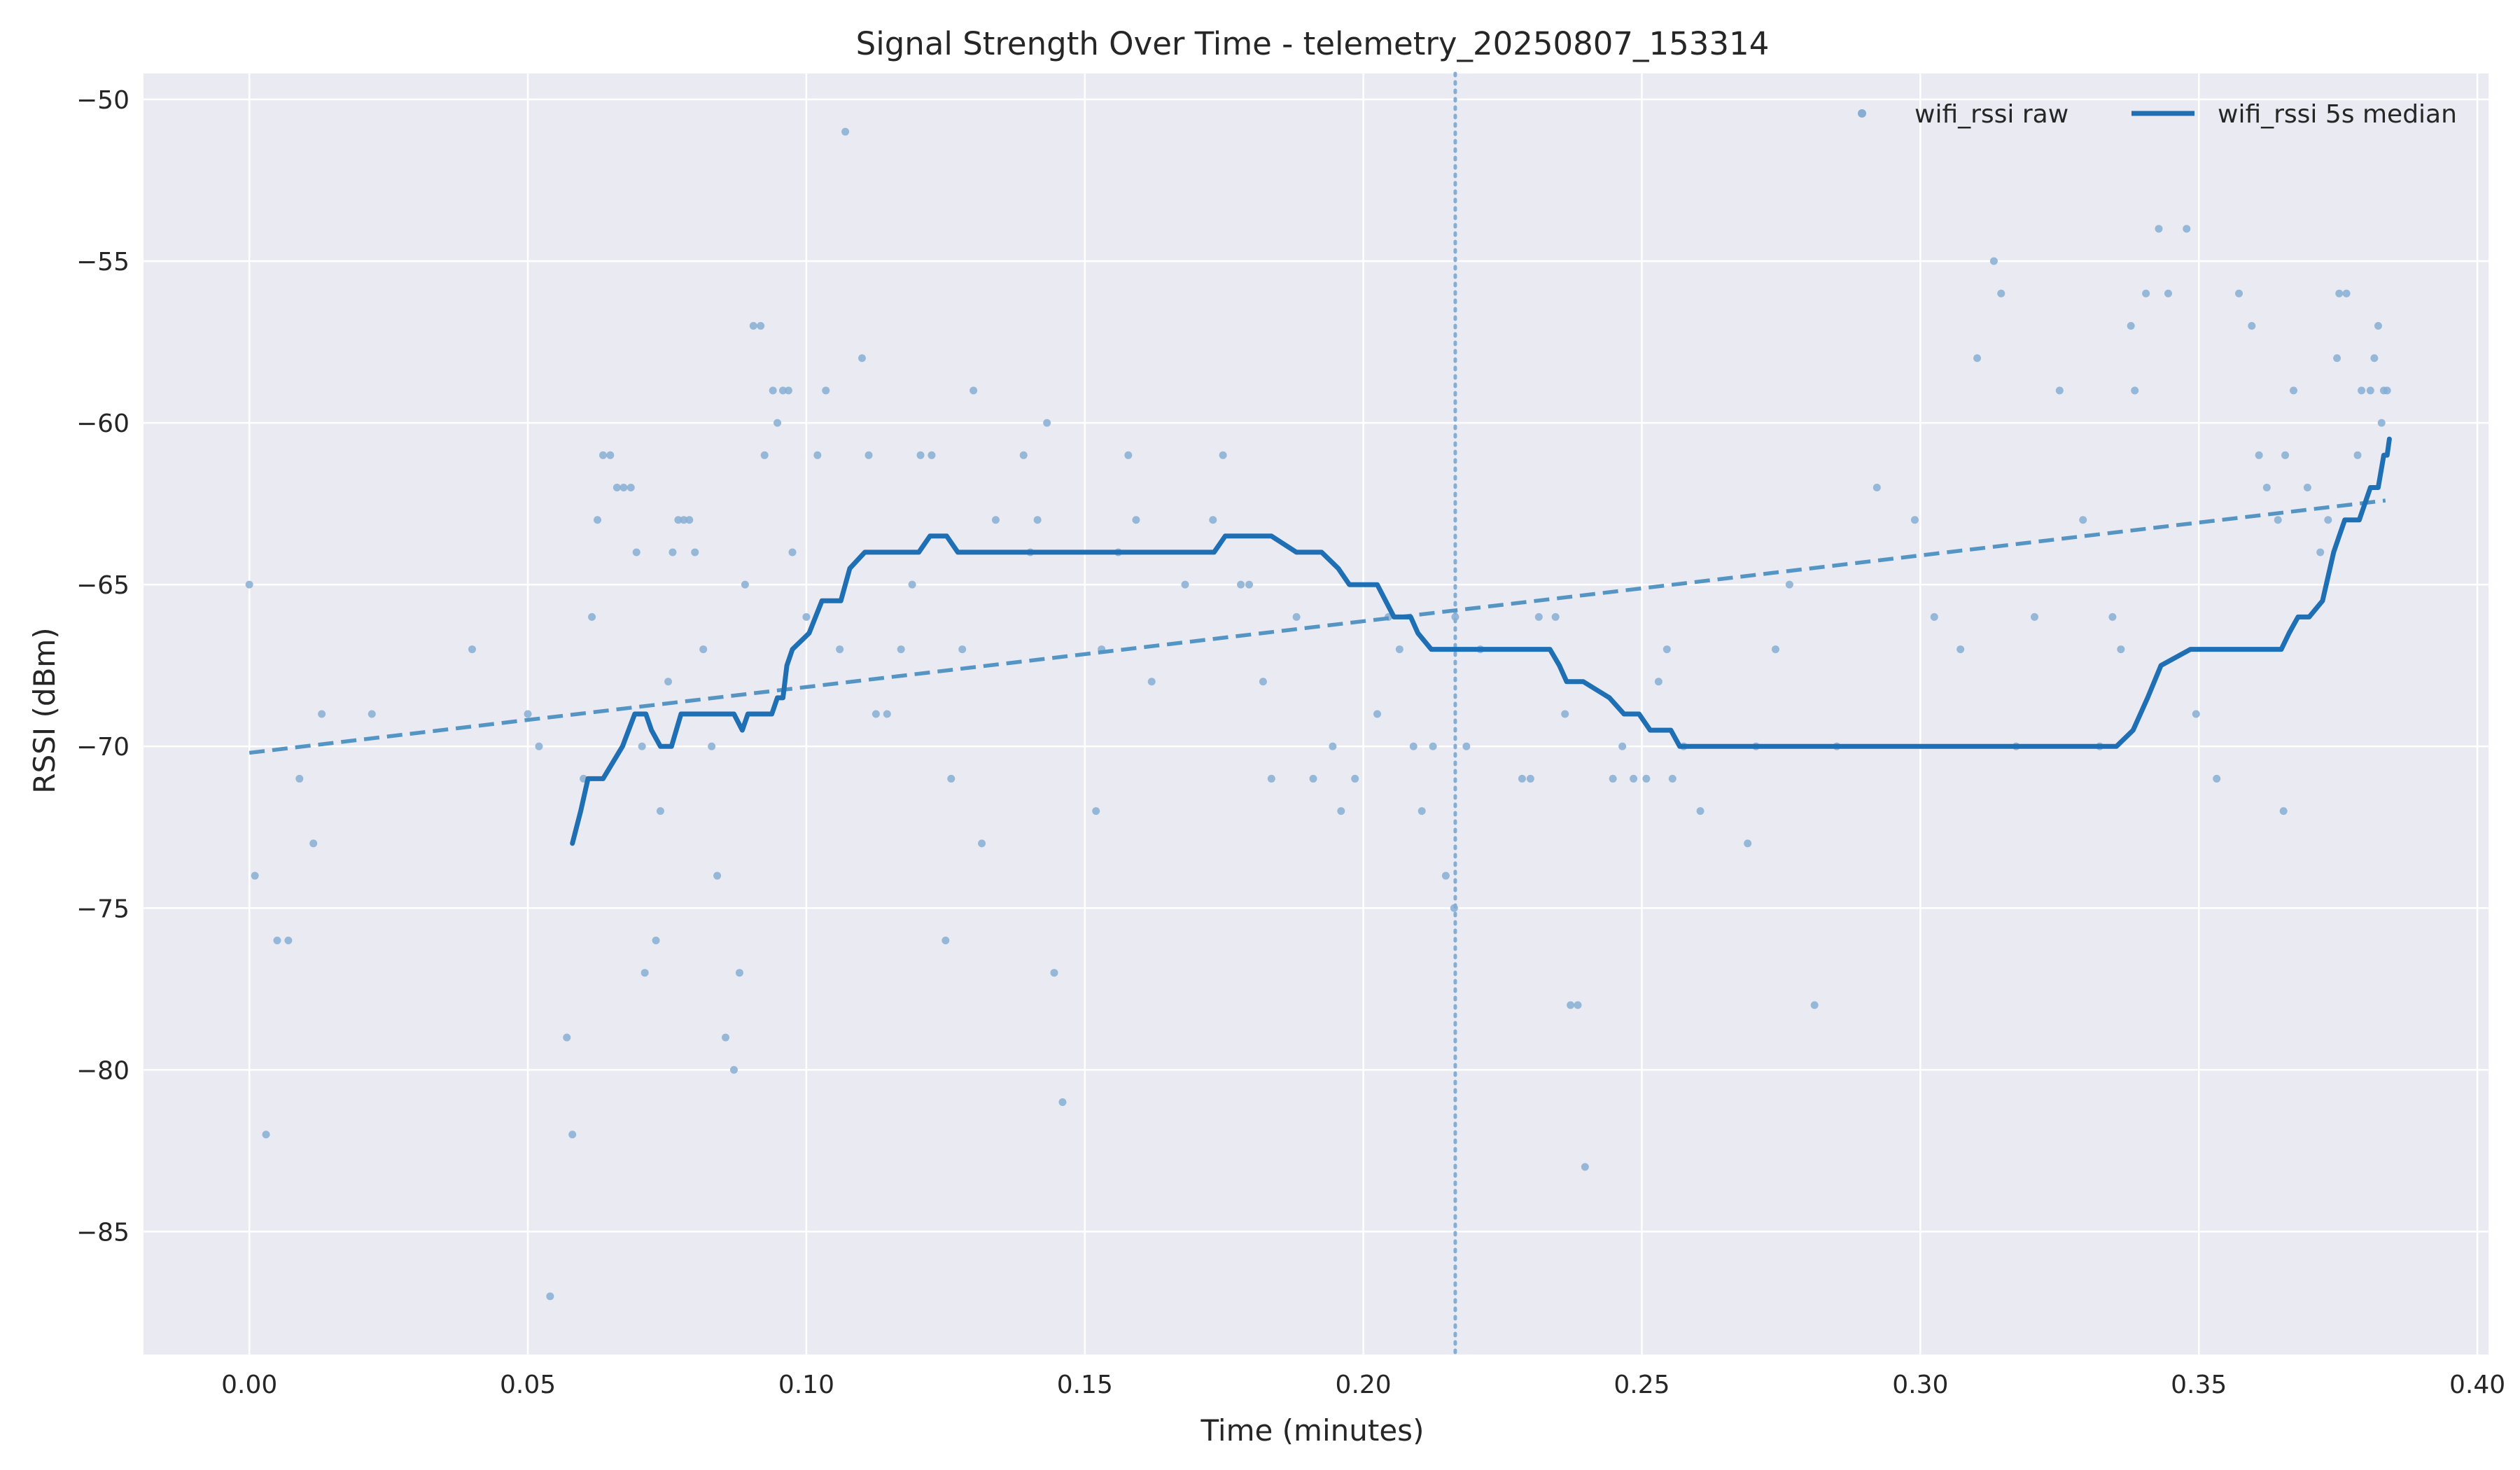  I want to click on y-axis-ticks: −85 −80 −75 −70 −65 −60 −55 −50, so click(103, 666).